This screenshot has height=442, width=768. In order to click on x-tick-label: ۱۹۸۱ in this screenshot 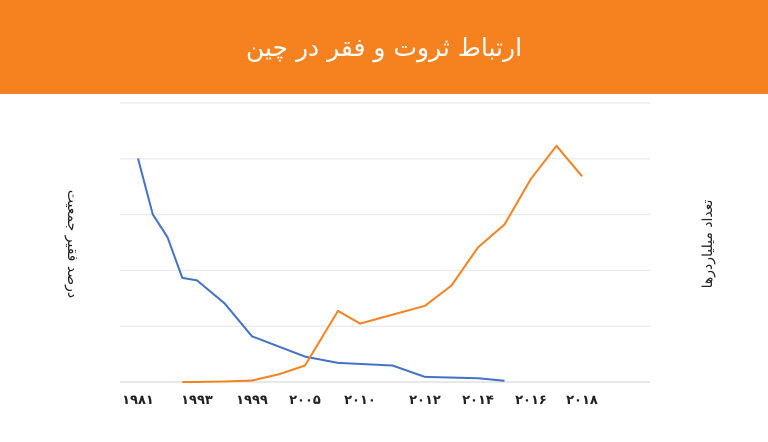, I will do `click(138, 400)`.